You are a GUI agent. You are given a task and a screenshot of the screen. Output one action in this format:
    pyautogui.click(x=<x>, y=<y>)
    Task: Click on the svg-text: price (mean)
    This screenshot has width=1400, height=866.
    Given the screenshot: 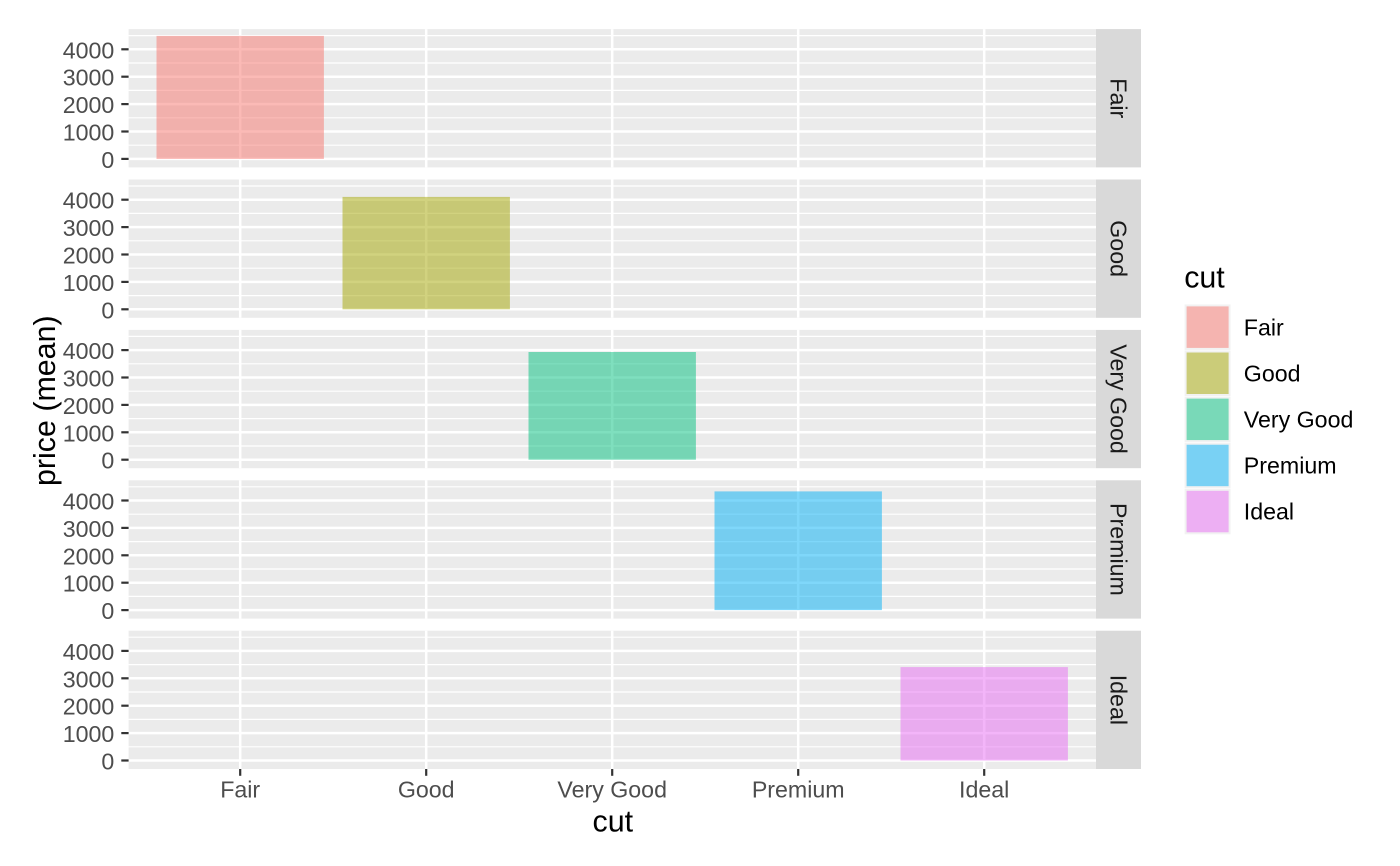 What is the action you would take?
    pyautogui.click(x=45, y=400)
    